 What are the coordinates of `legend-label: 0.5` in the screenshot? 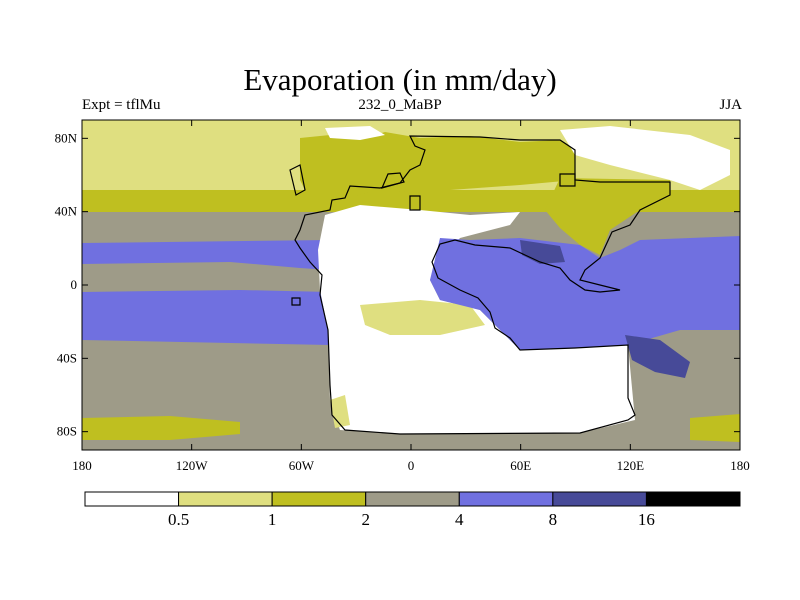 It's located at (178, 519).